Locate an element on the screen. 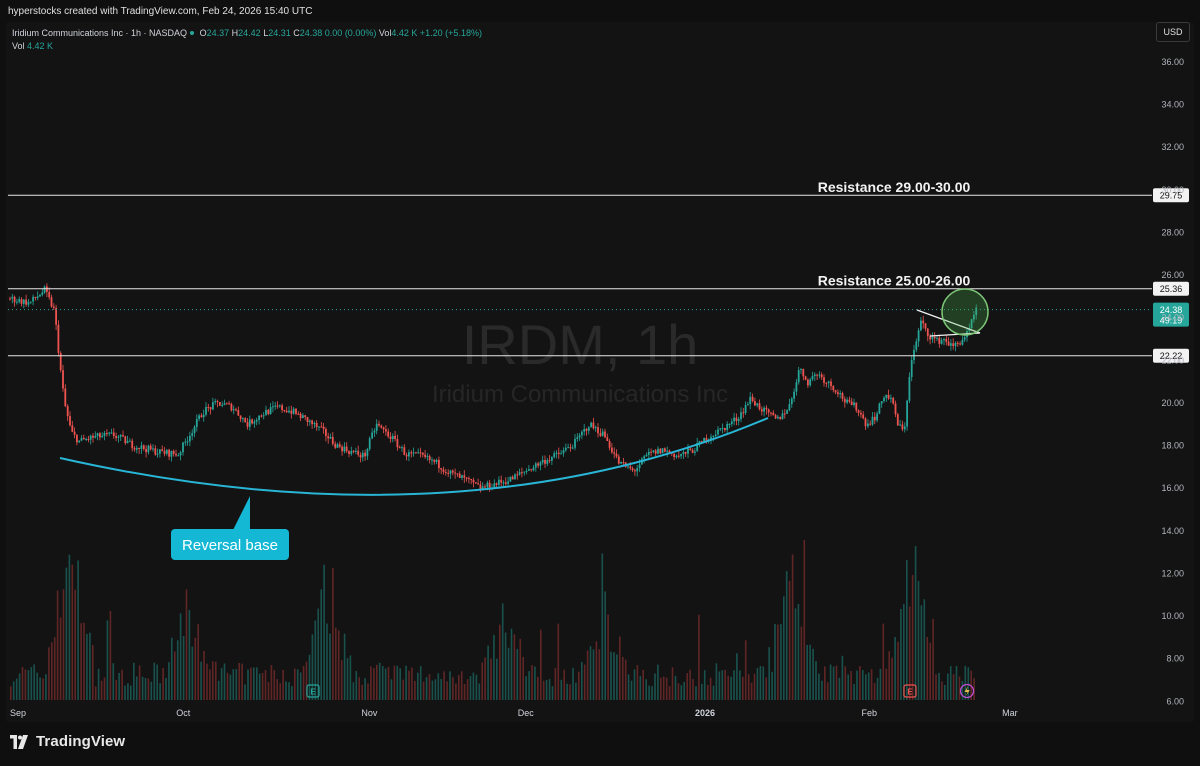  reversal-base-callout is located at coordinates (230, 544).